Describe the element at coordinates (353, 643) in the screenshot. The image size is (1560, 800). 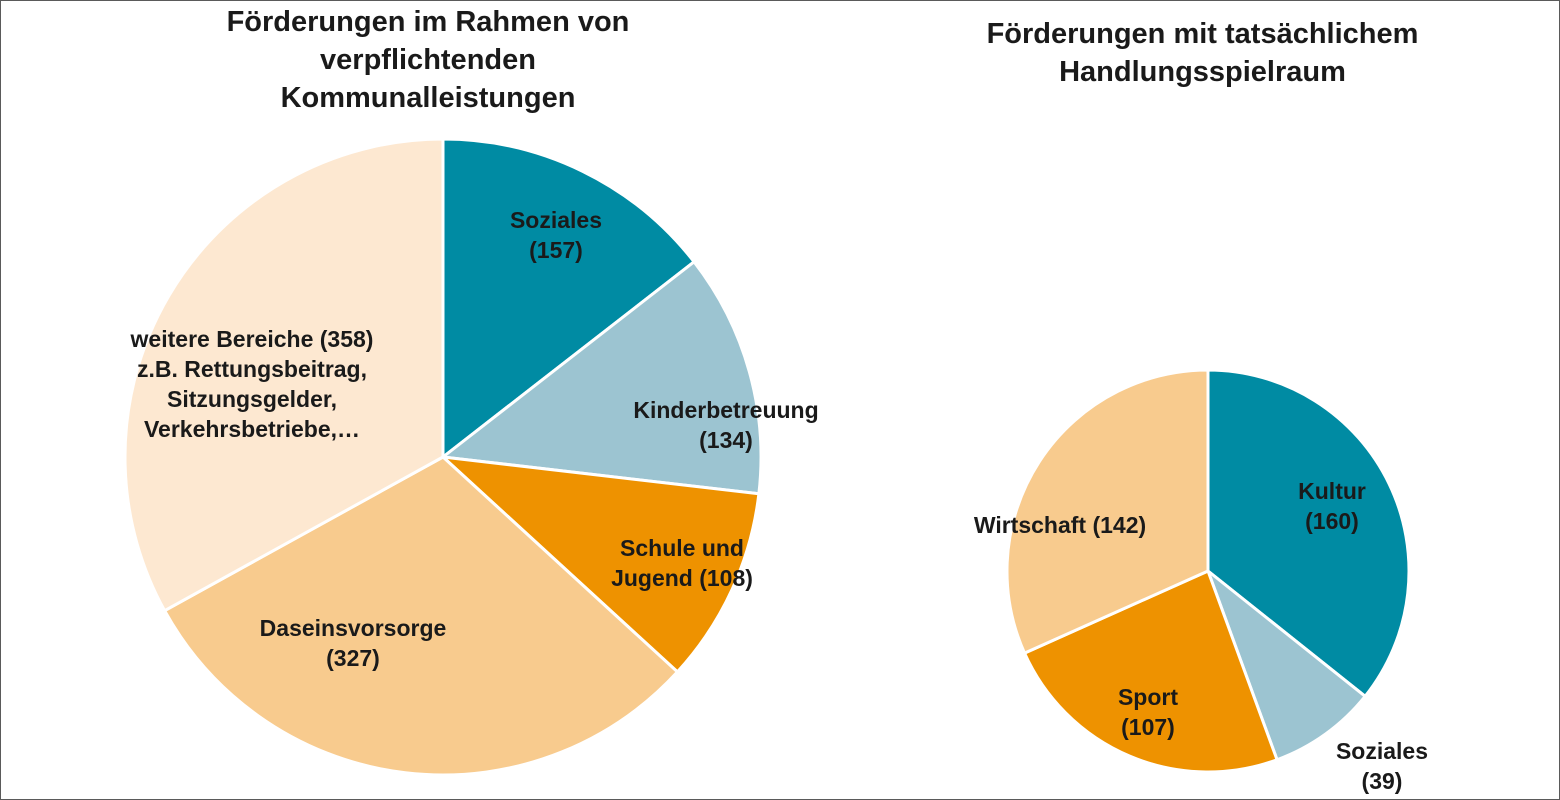
I see `slice-label: Daseinsvorsorge (327)` at that location.